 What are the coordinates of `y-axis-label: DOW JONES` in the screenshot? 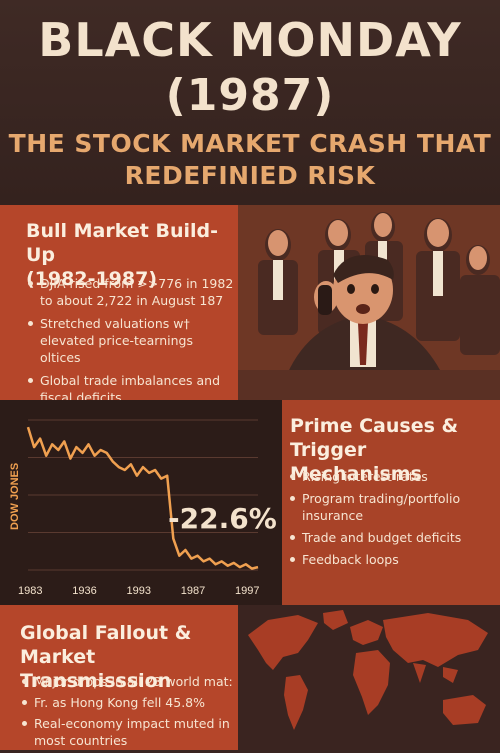 It's located at (15, 496).